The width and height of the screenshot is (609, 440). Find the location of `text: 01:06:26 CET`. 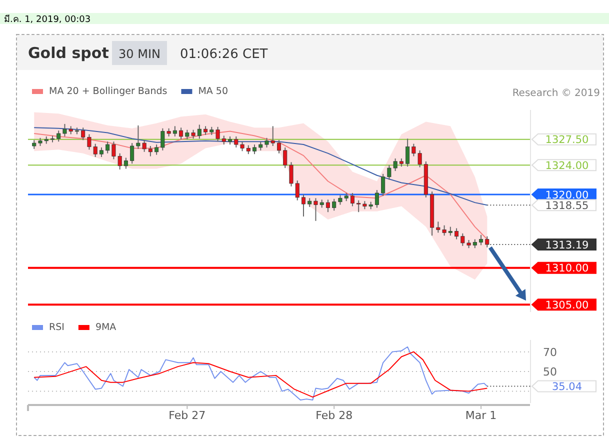

text: 01:06:26 CET is located at coordinates (224, 54).